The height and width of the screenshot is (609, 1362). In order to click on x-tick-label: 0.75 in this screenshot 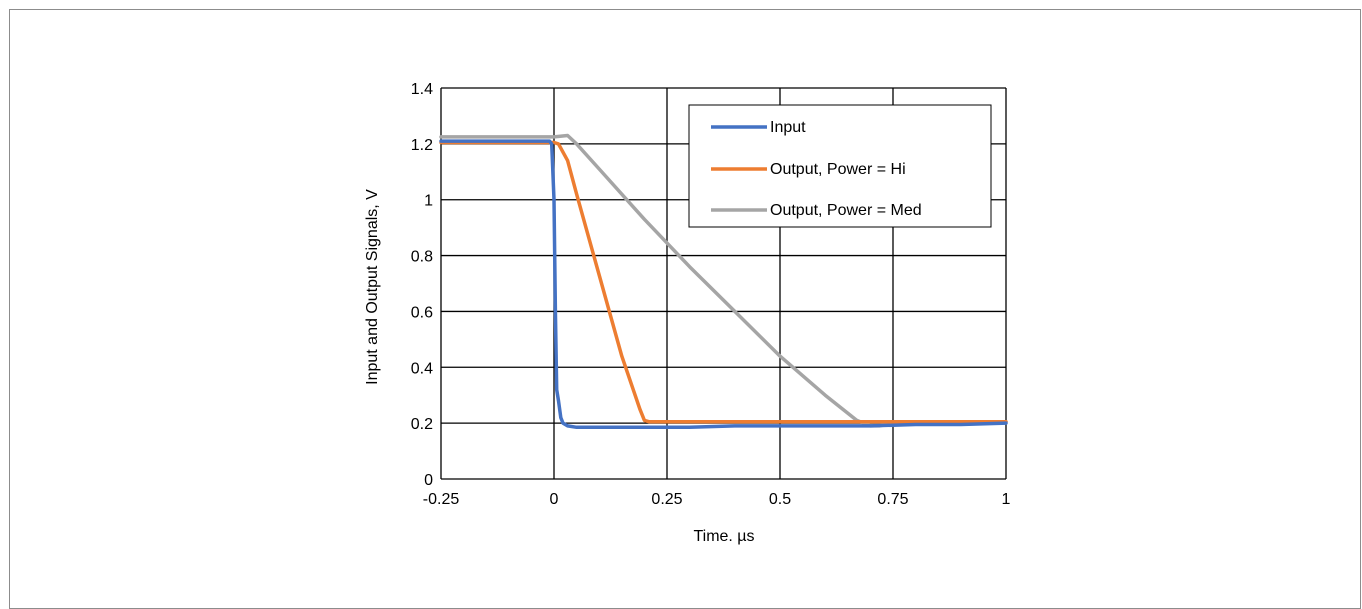, I will do `click(892, 499)`.